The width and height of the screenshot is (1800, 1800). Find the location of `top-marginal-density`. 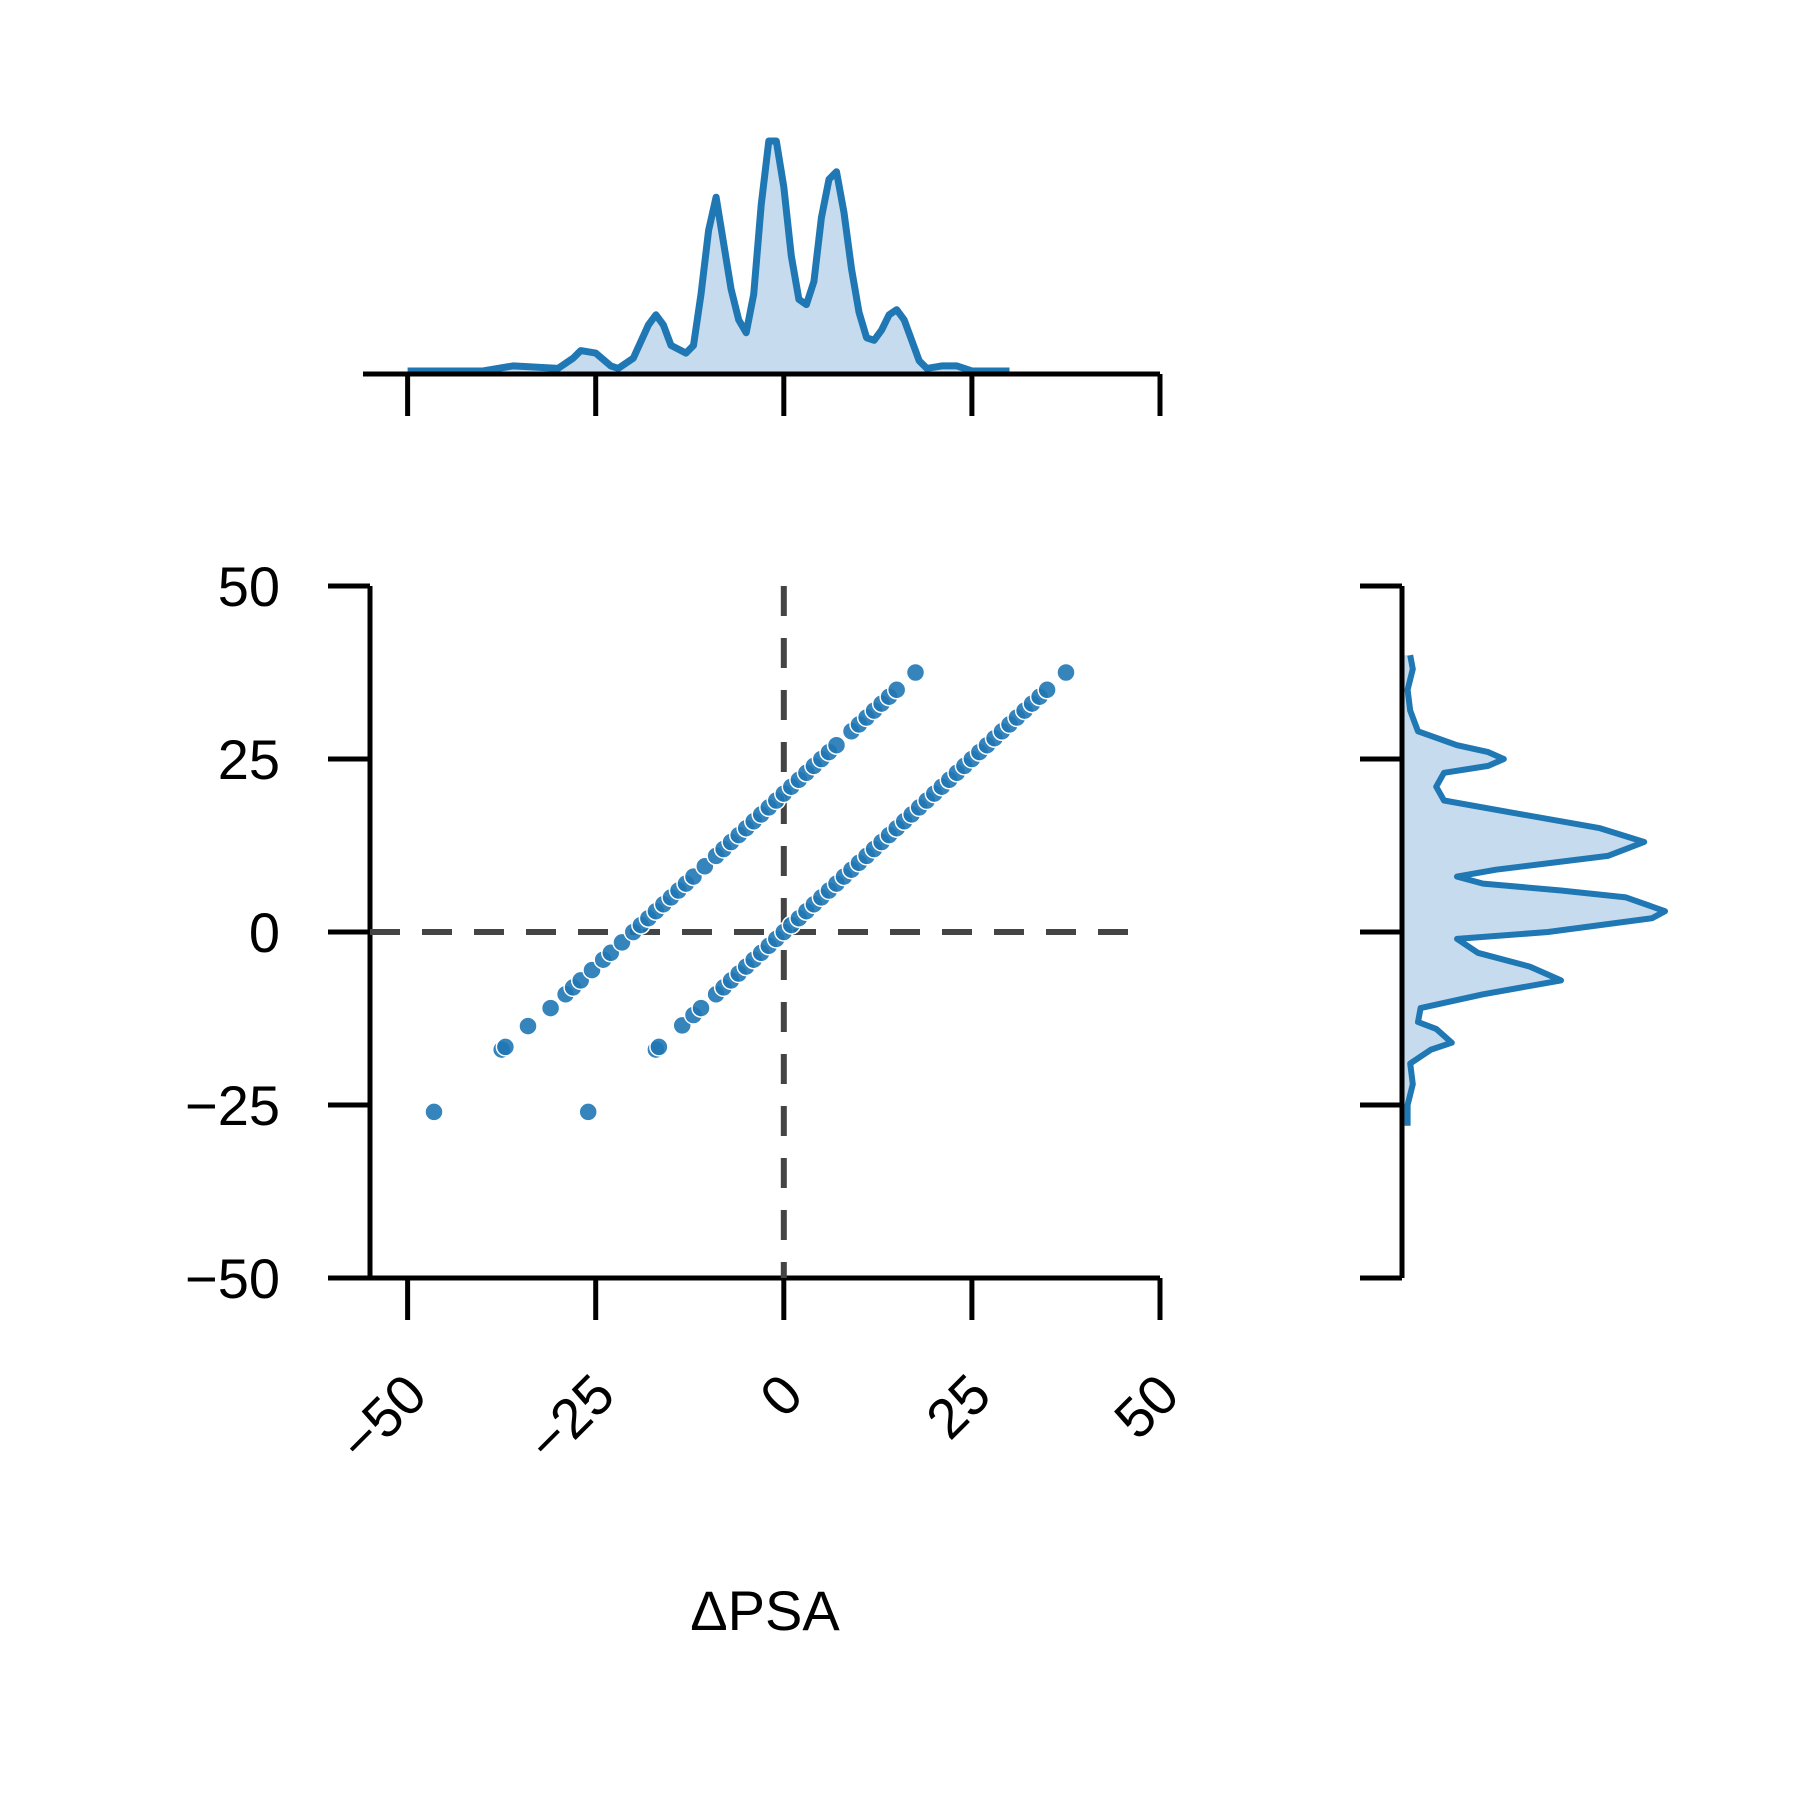

top-marginal-density is located at coordinates (763, 276).